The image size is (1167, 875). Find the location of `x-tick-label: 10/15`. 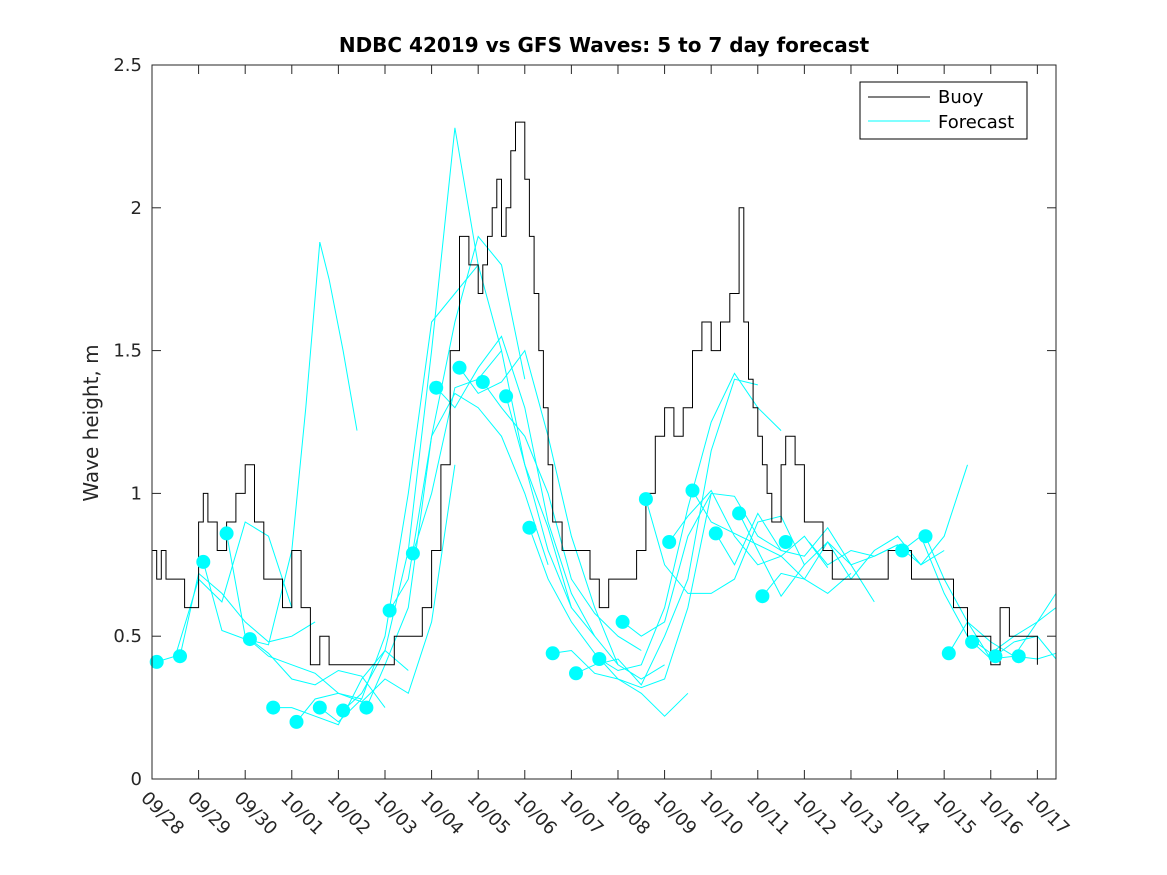

x-tick-label: 10/15 is located at coordinates (955, 814).